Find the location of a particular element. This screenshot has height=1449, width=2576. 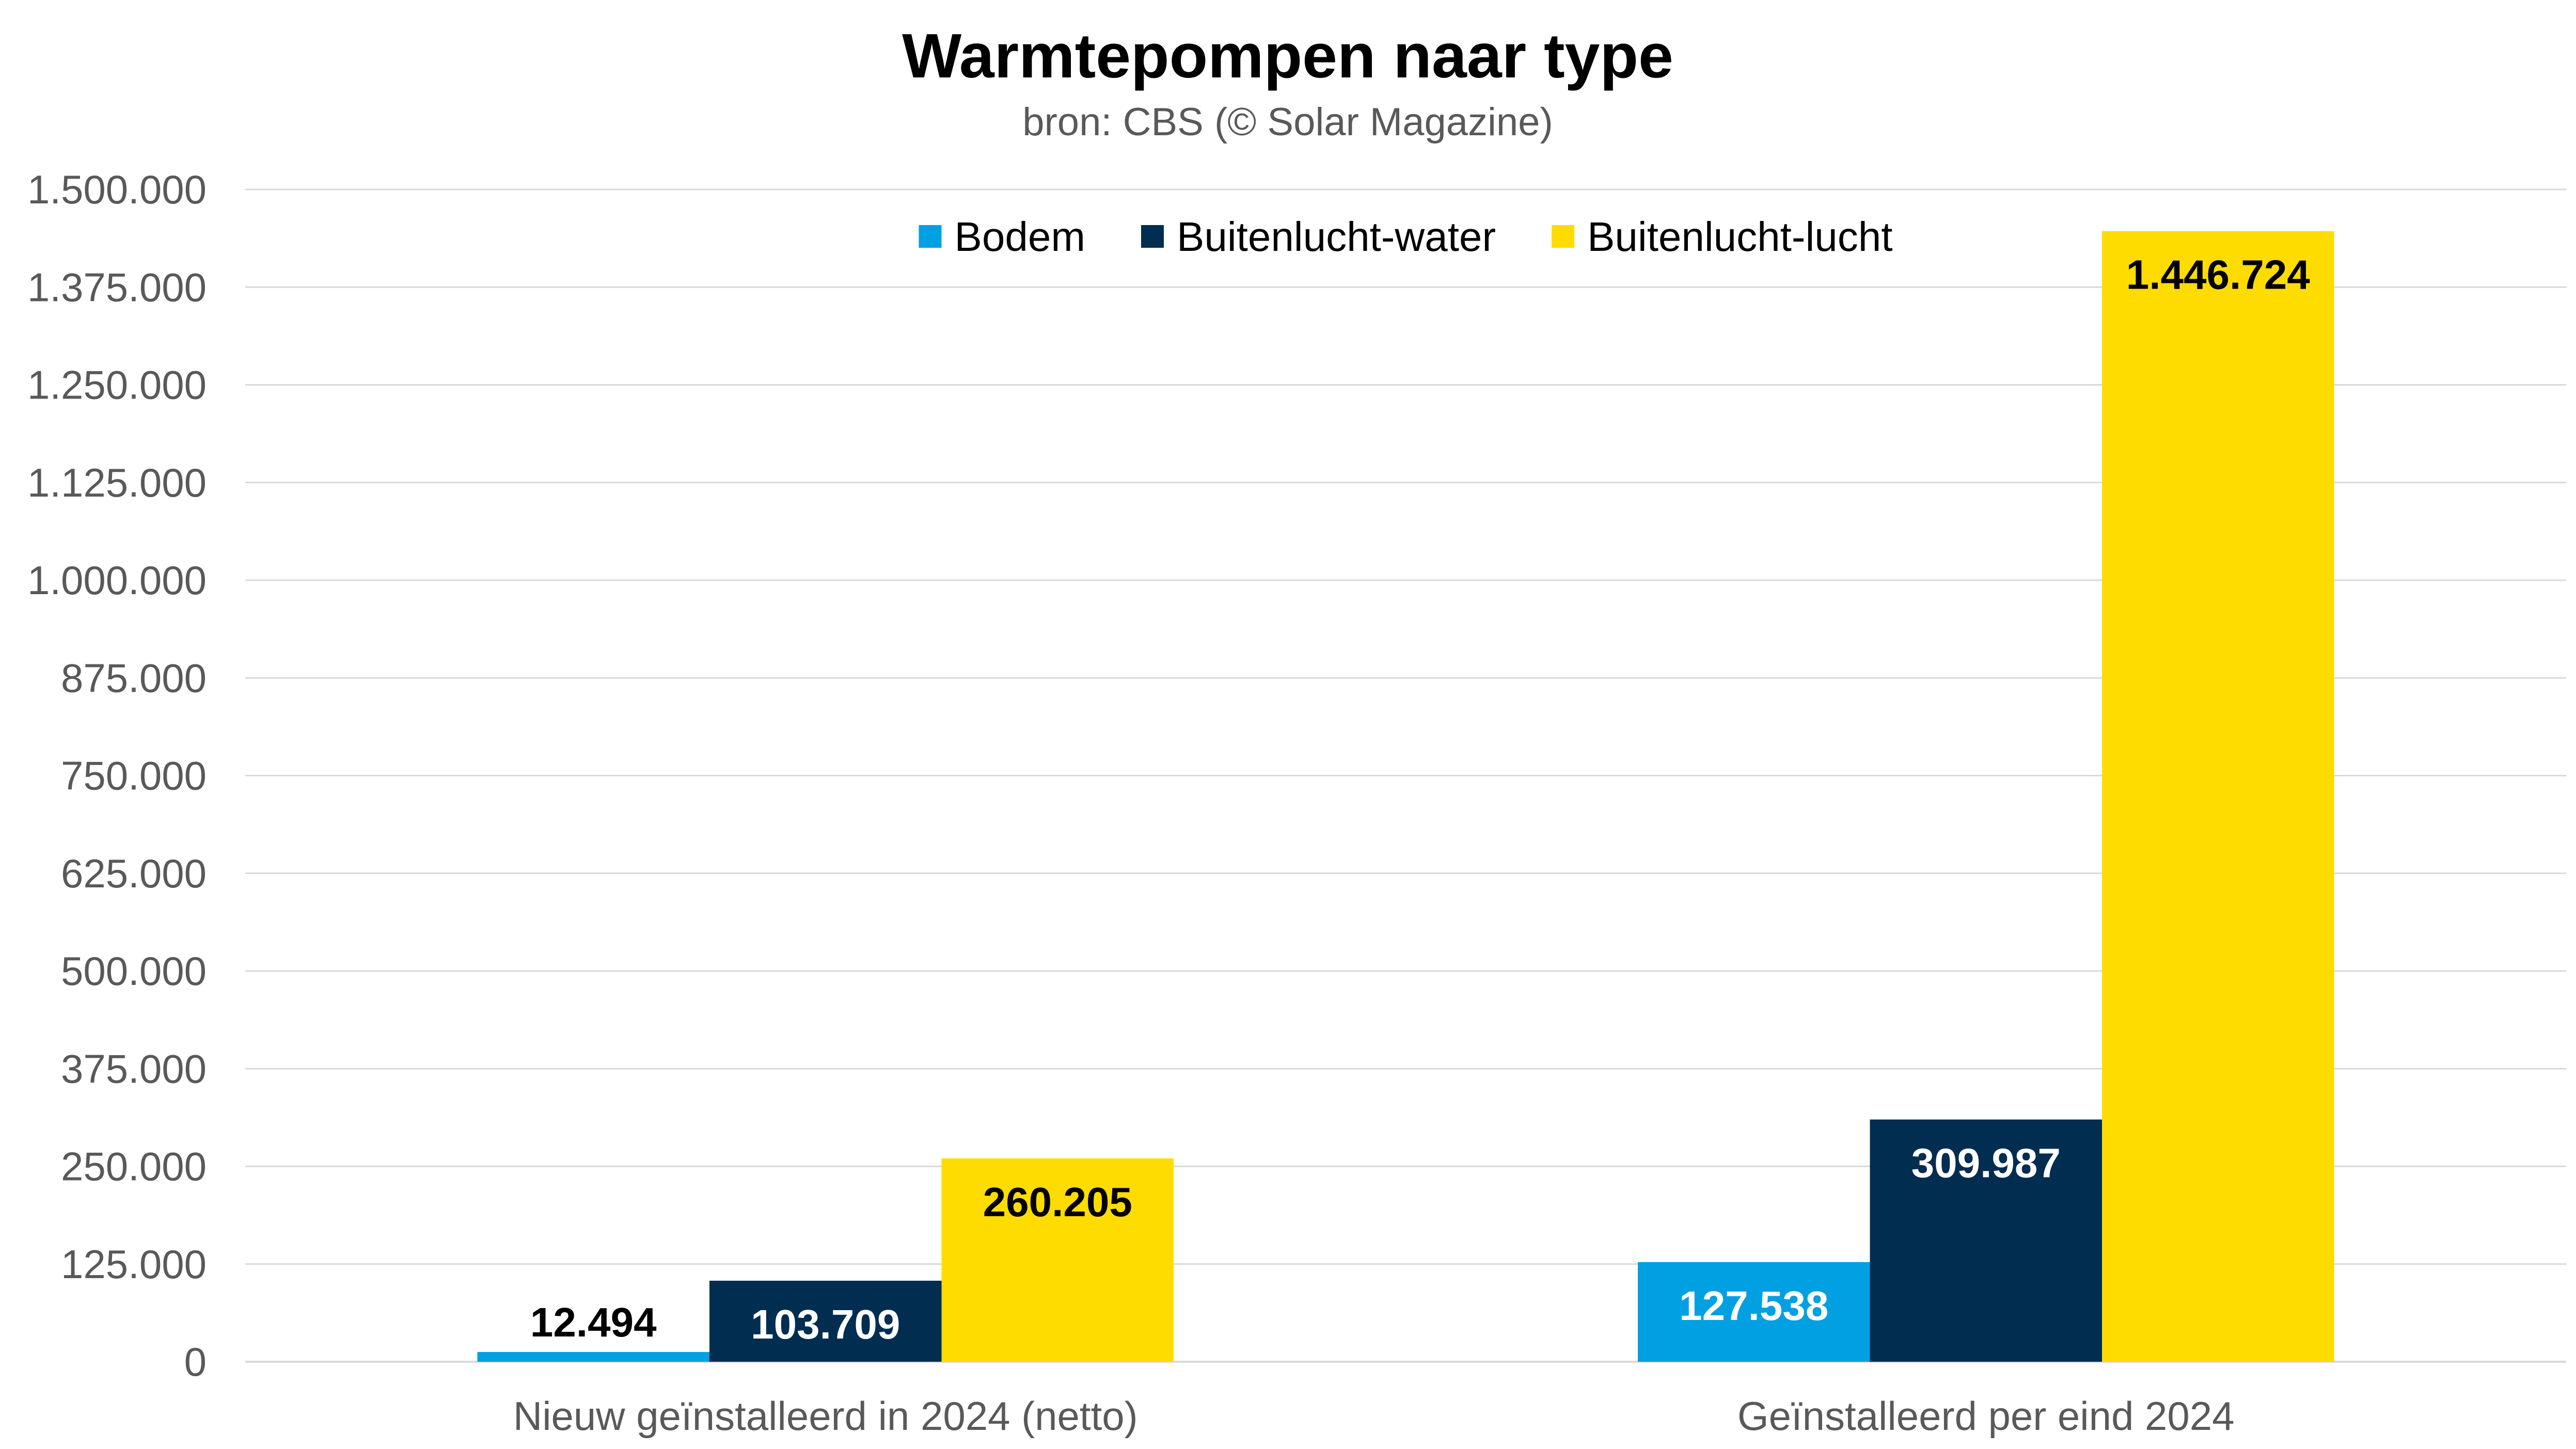

y-tick-label: 1.250.000 is located at coordinates (117, 385).